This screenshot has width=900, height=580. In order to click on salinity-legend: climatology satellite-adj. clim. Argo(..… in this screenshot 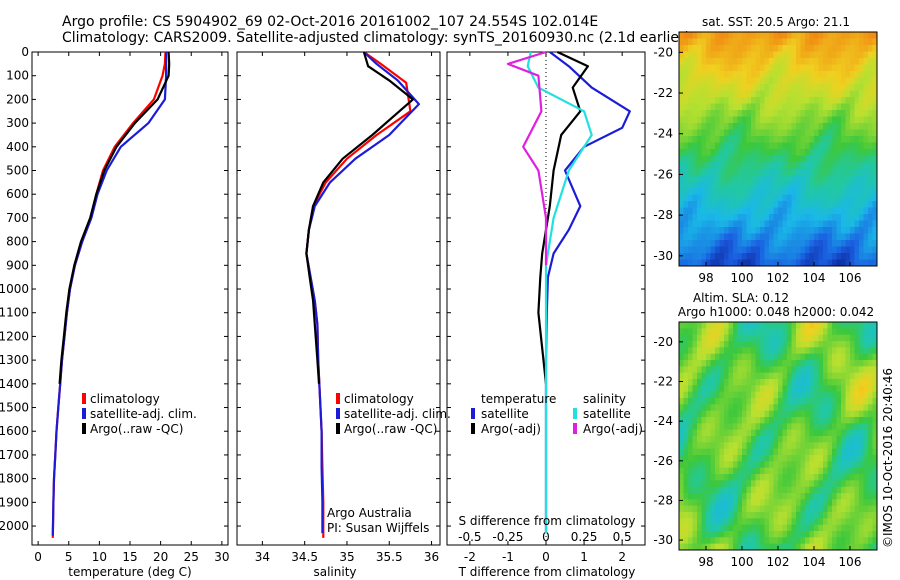, I will do `click(393, 414)`.